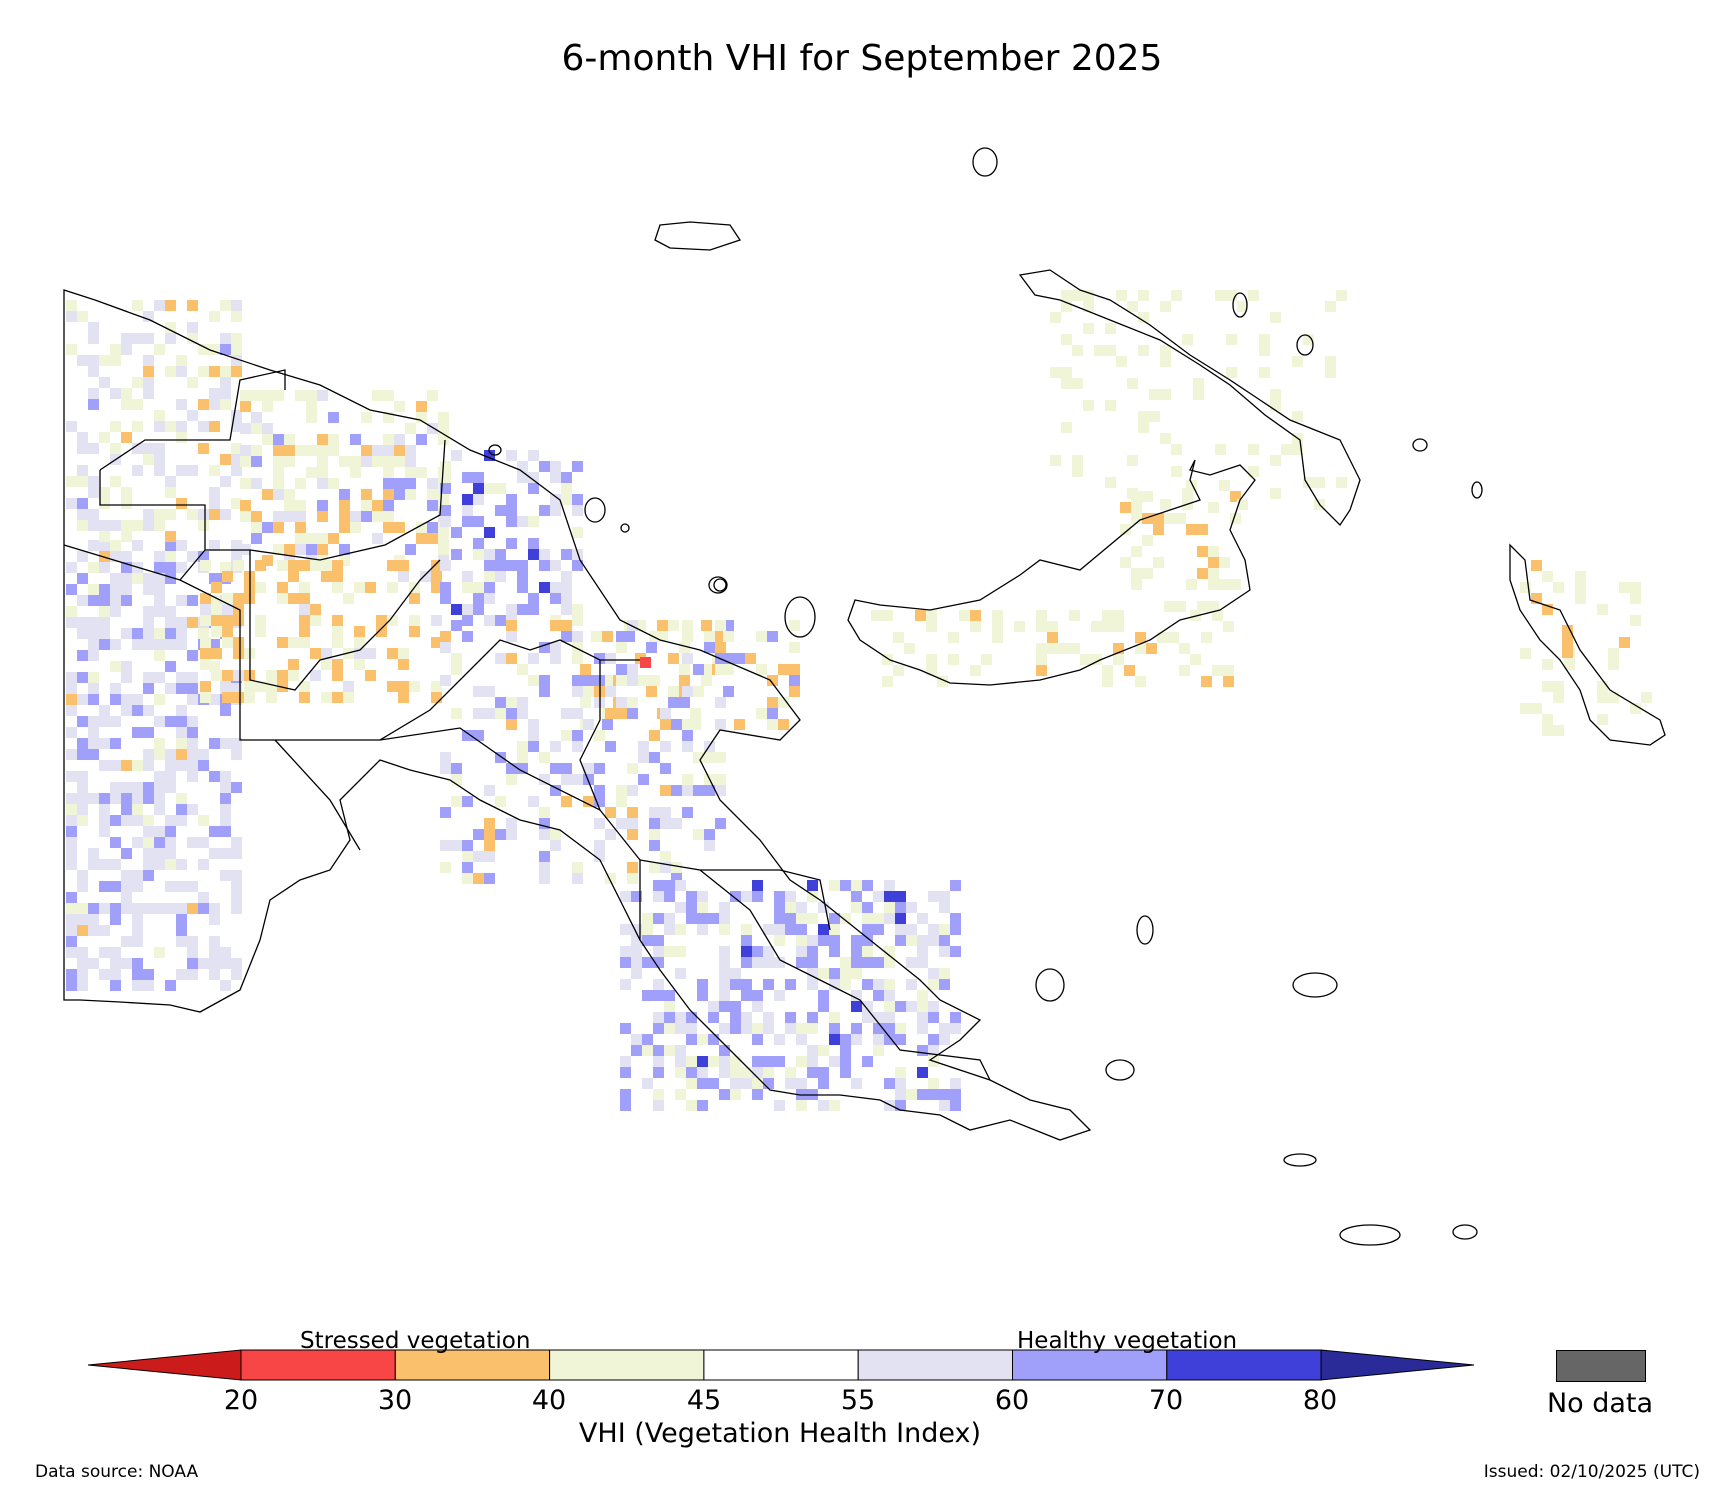 This screenshot has height=1494, width=1724. What do you see at coordinates (985, 162) in the screenshot?
I see `island-outline` at bounding box center [985, 162].